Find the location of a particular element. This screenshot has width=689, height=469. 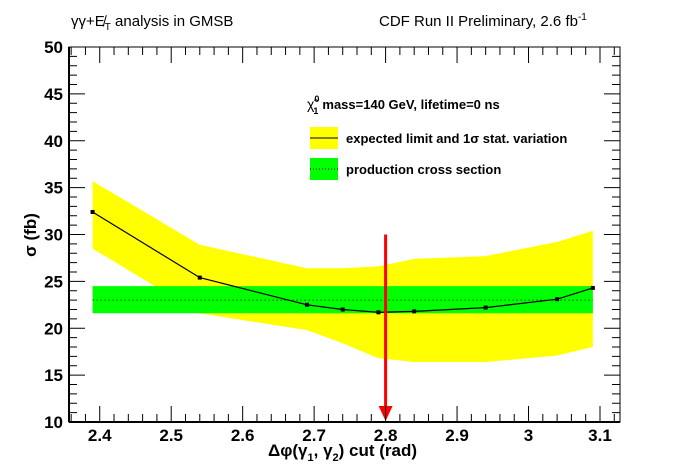

y-tick-label: 25 is located at coordinates (53, 281).